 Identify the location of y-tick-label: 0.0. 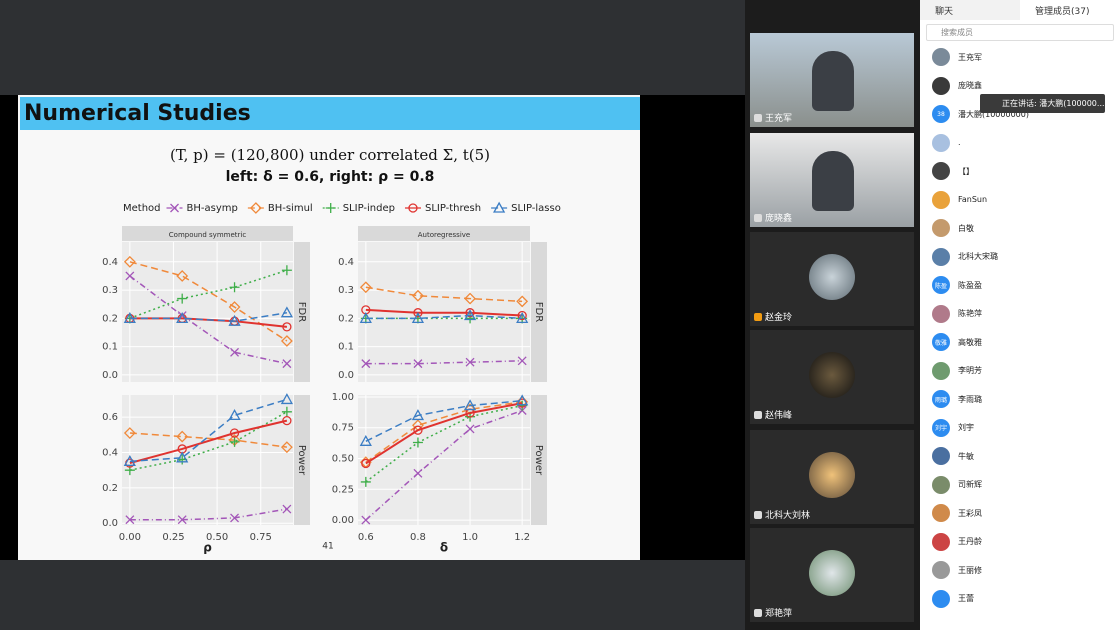
(346, 375).